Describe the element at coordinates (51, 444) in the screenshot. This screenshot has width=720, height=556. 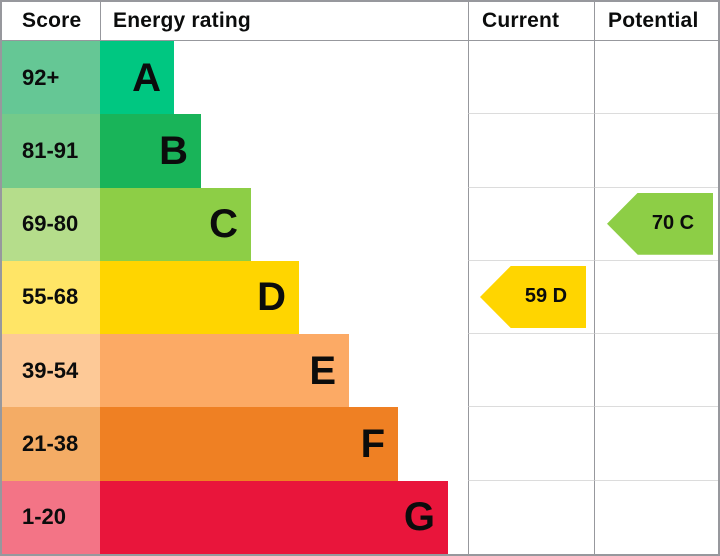
I see `score-range-f: 21-38` at that location.